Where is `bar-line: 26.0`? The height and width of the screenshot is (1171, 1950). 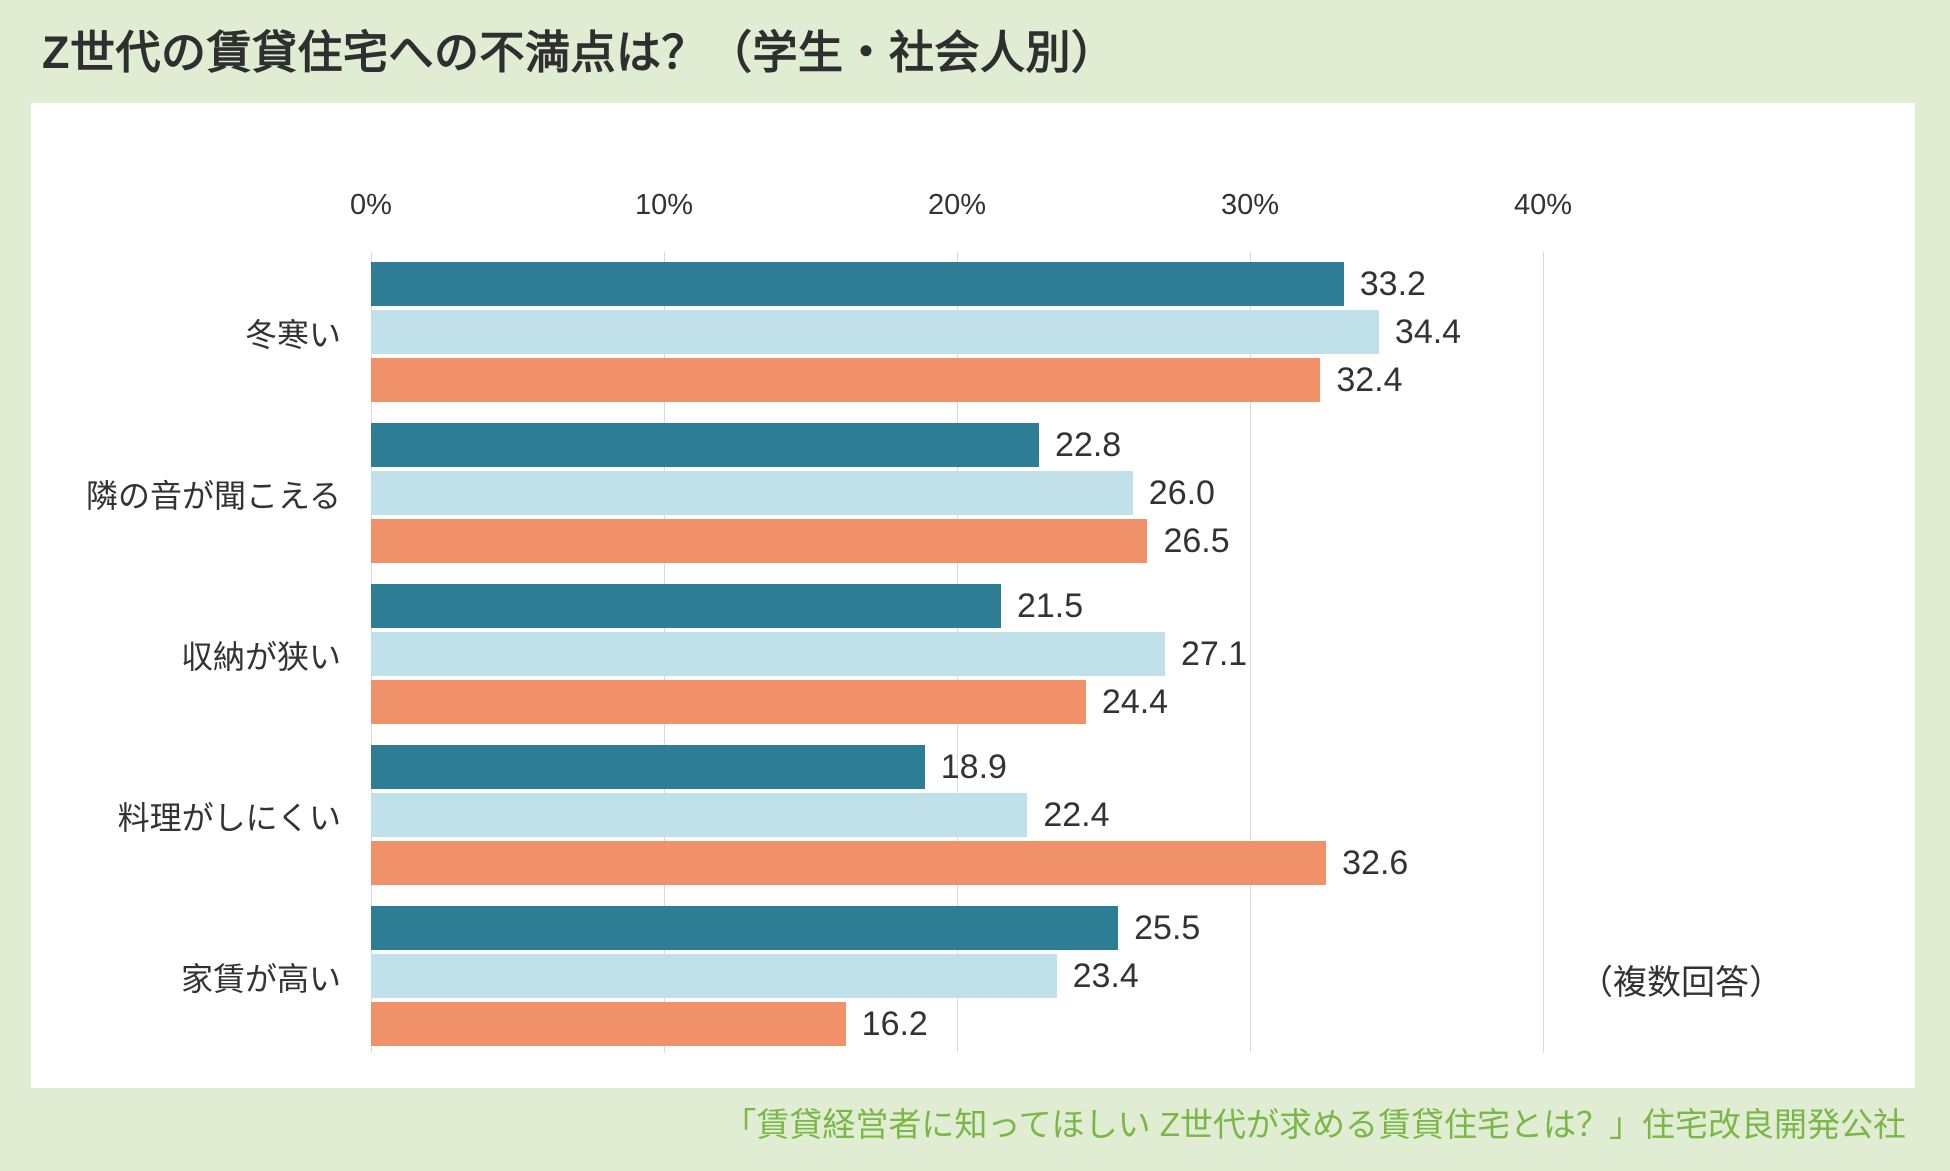
bar-line: 26.0 is located at coordinates (800, 493).